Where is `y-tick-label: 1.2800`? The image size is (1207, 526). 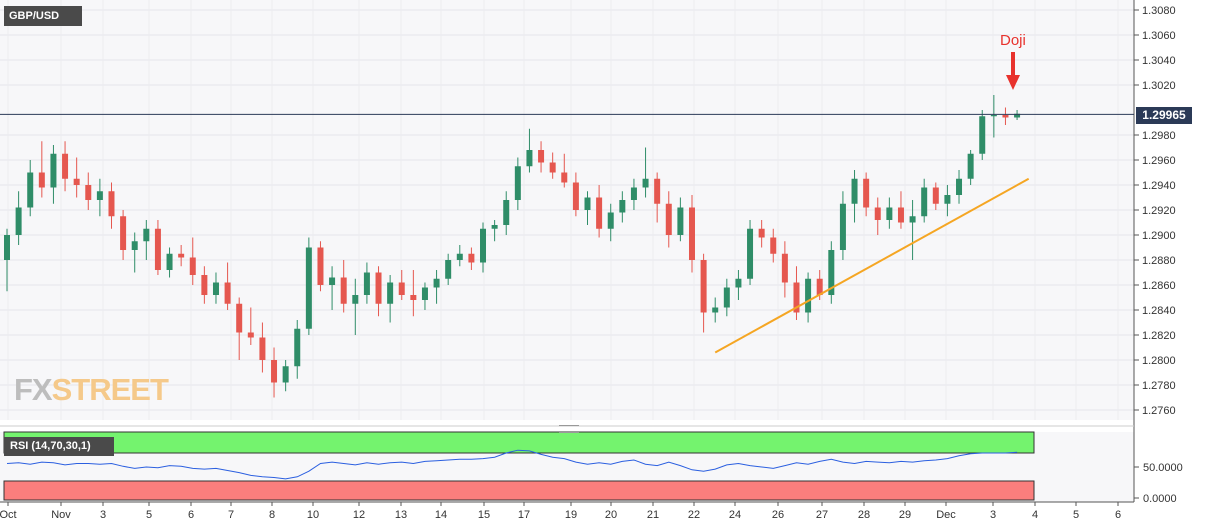 y-tick-label: 1.2800 is located at coordinates (1159, 361).